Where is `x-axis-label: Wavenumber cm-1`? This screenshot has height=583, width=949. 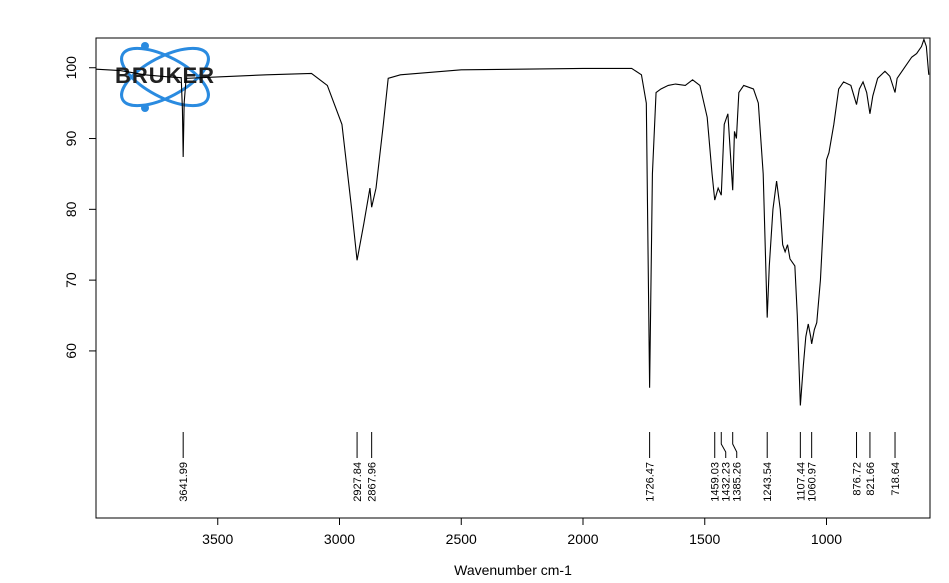
x-axis-label: Wavenumber cm-1 is located at coordinates (513, 570).